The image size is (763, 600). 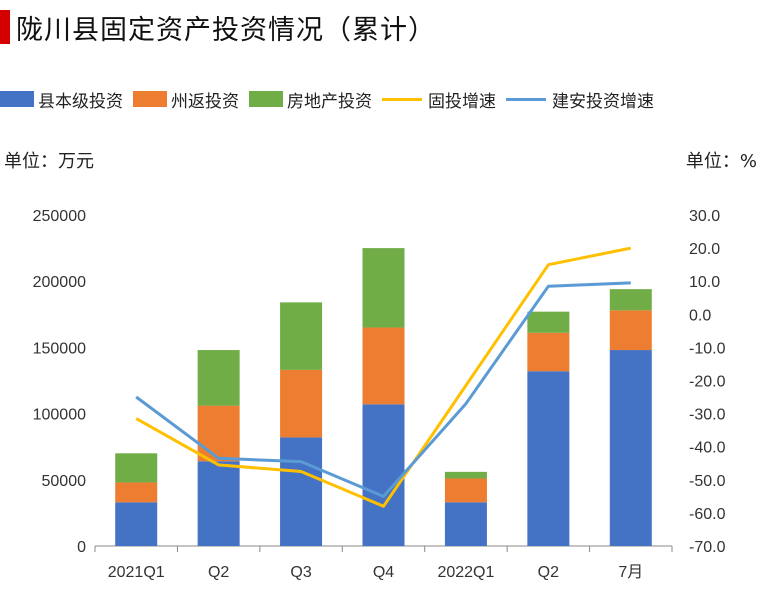 I want to click on right-axis-tick-label: 0.0, so click(x=700, y=315).